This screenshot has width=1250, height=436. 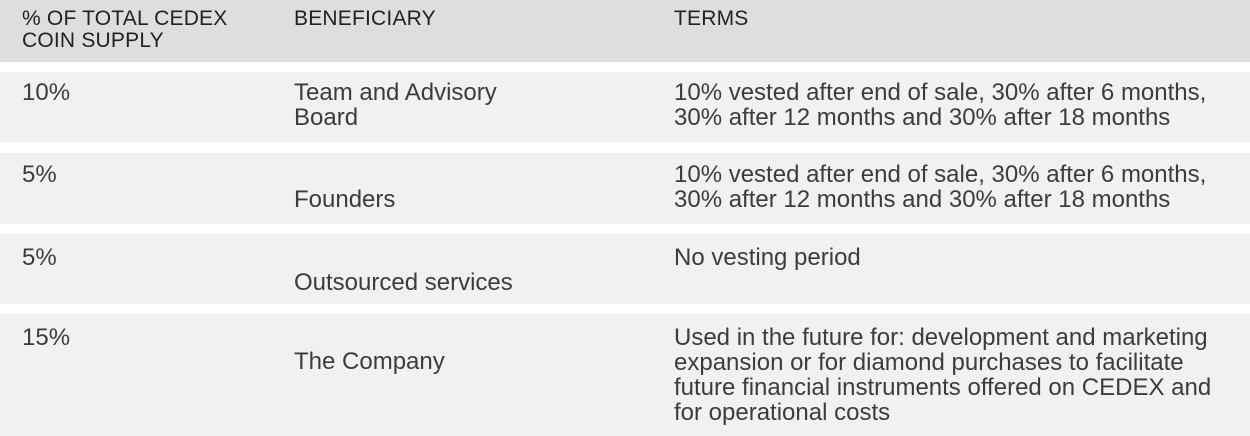 What do you see at coordinates (711, 18) in the screenshot?
I see `header-terms: TERMS` at bounding box center [711, 18].